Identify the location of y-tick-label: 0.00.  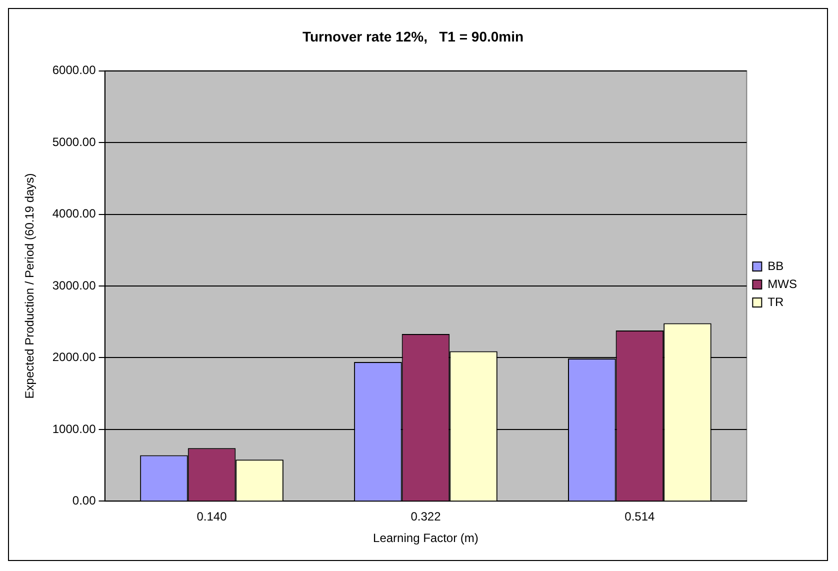
(84, 501).